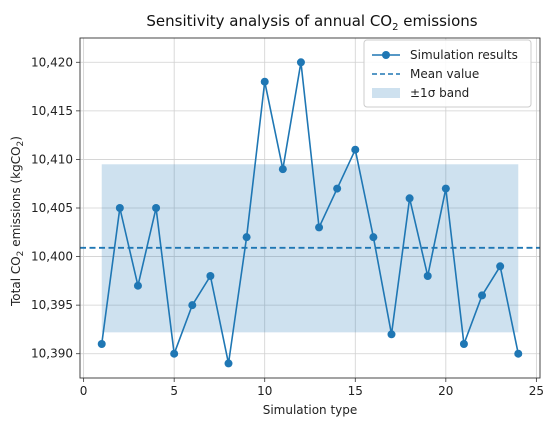 The width and height of the screenshot is (550, 426). I want to click on x-tick-label: 0, so click(84, 391).